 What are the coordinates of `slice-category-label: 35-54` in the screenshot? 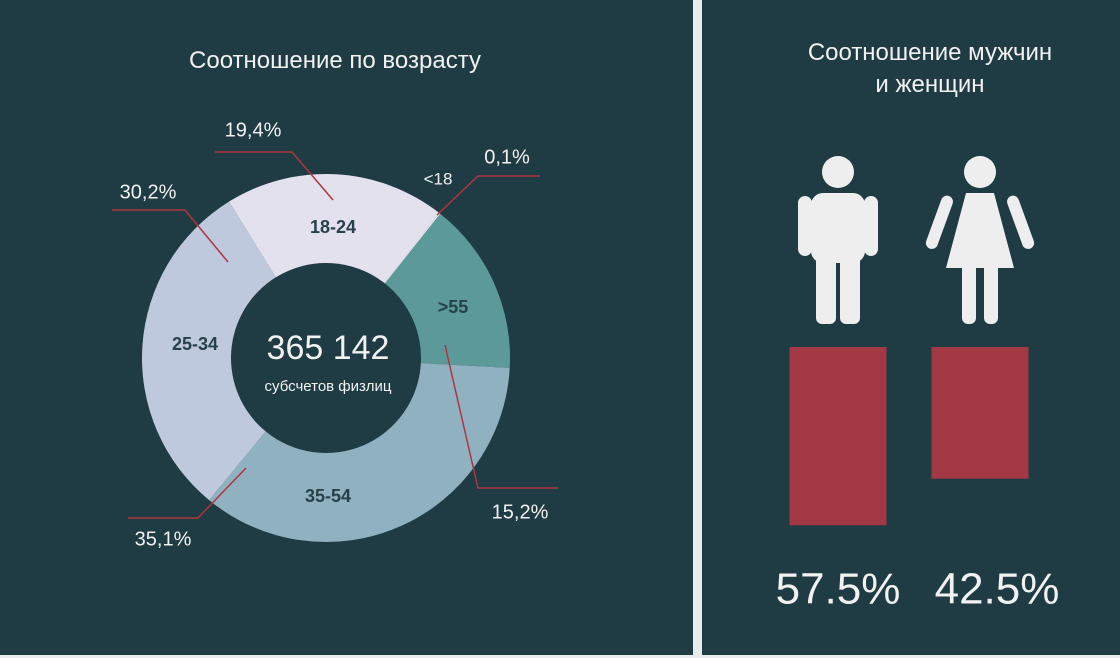 It's located at (328, 496).